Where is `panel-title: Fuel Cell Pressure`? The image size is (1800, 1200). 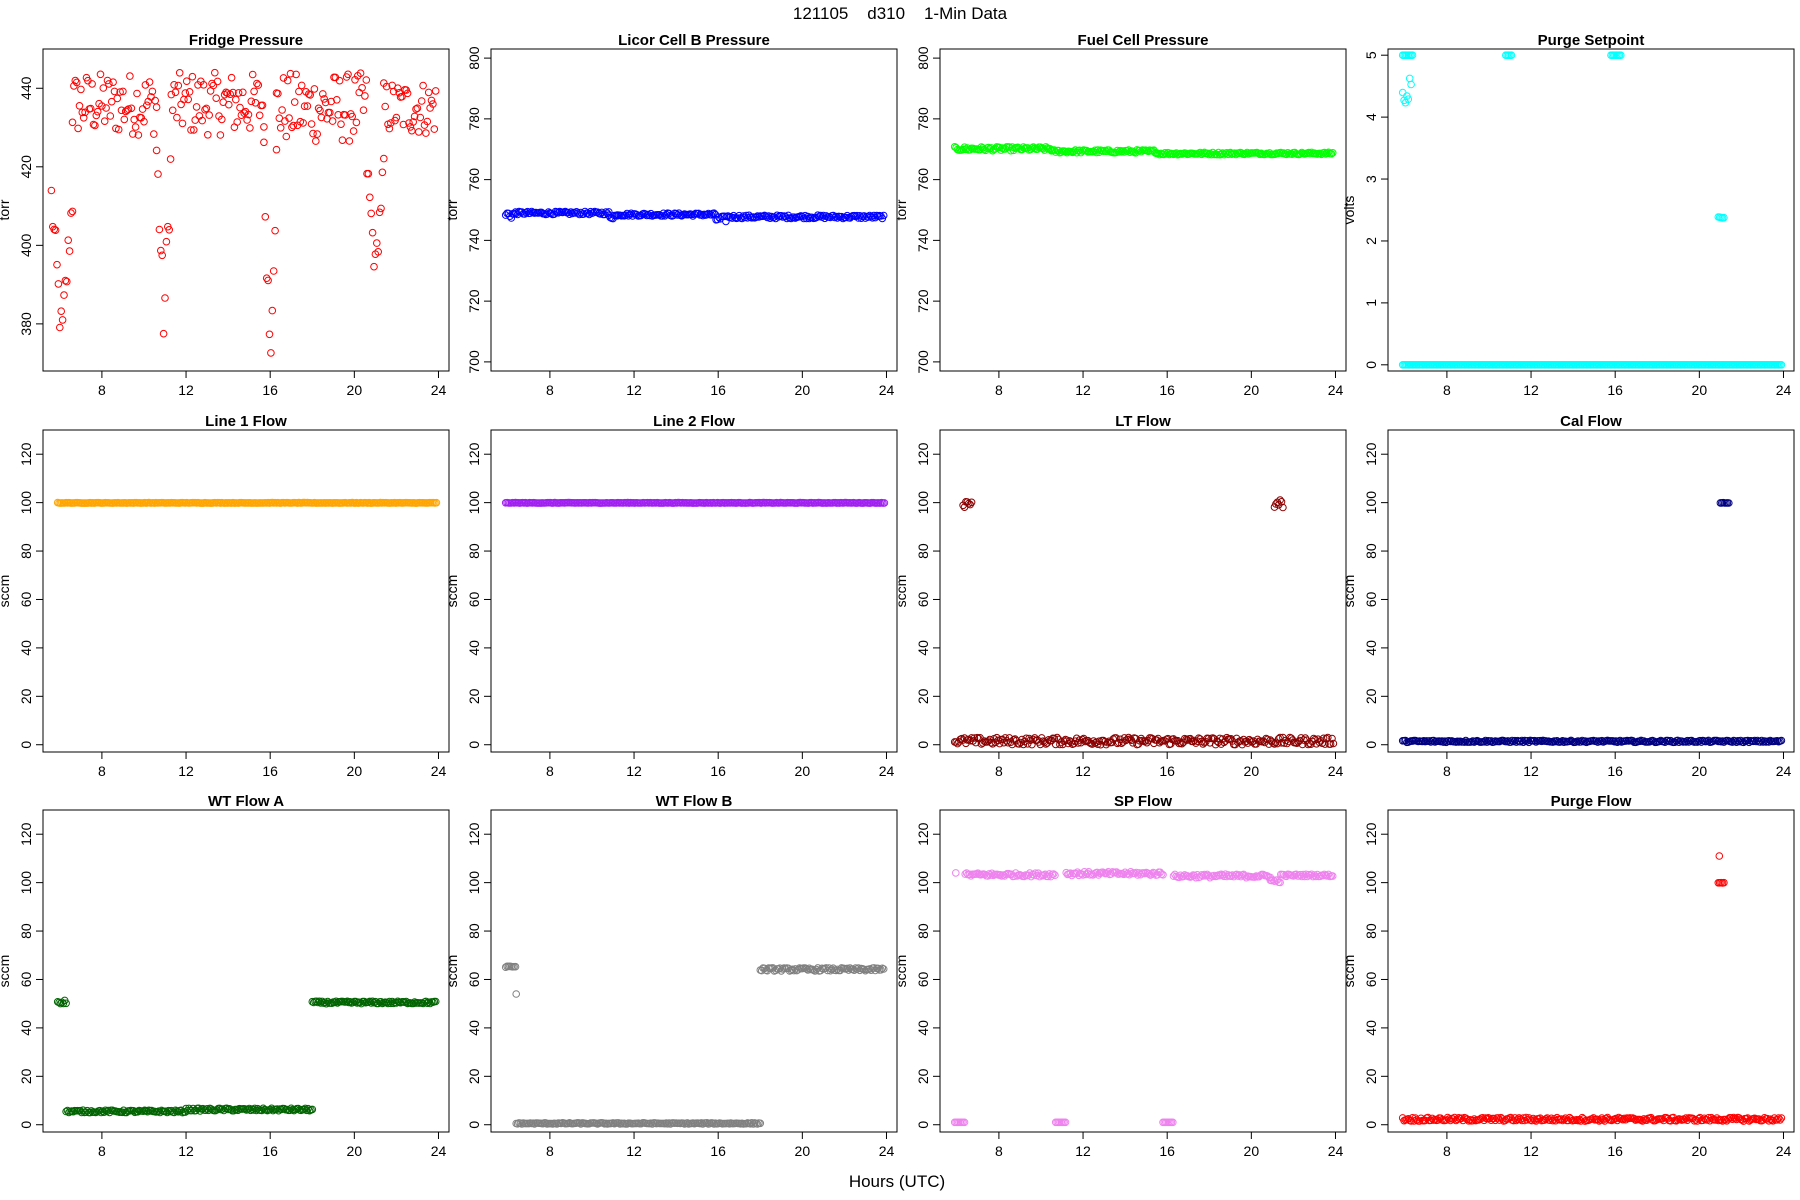 panel-title: Fuel Cell Pressure is located at coordinates (1143, 40).